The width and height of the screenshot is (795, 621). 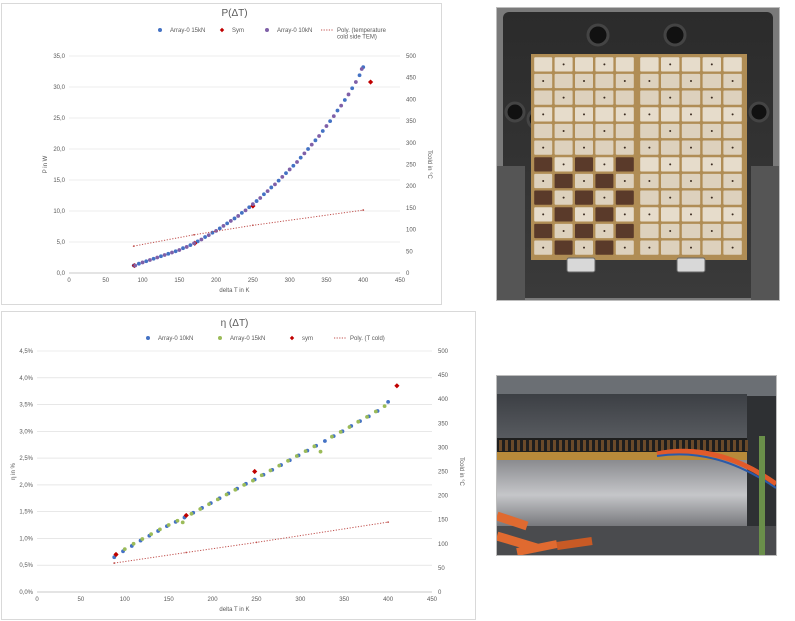 I want to click on y-tick-label: 20,0, so click(x=59, y=150).